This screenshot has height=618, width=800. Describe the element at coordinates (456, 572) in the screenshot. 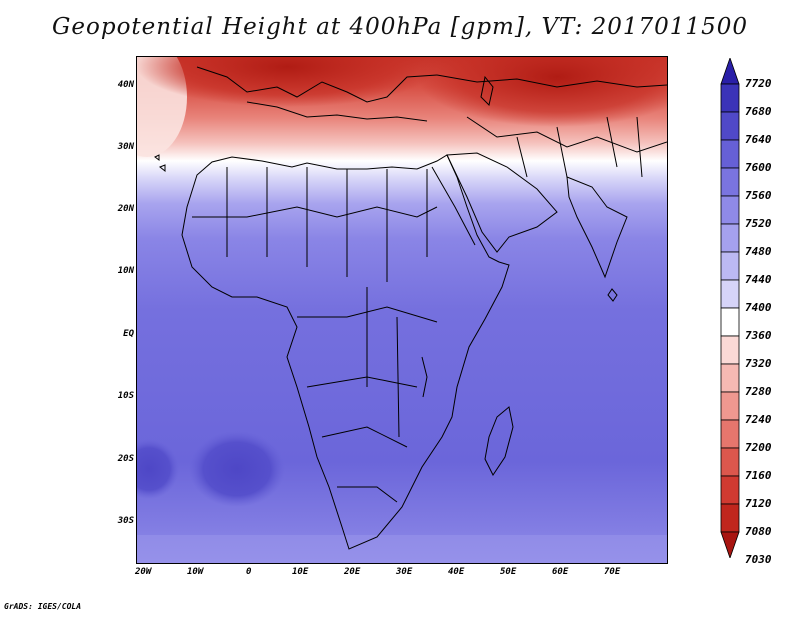

I see `lon-label-40e: 40E` at that location.